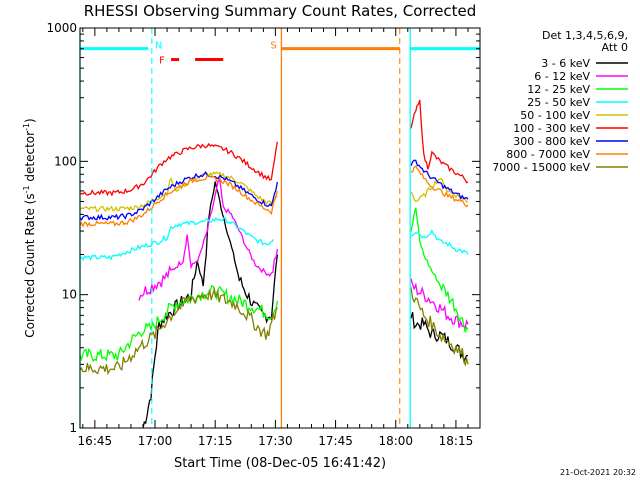 This screenshot has width=640, height=480. Describe the element at coordinates (158, 46) in the screenshot. I see `flag-label-N: N` at that location.